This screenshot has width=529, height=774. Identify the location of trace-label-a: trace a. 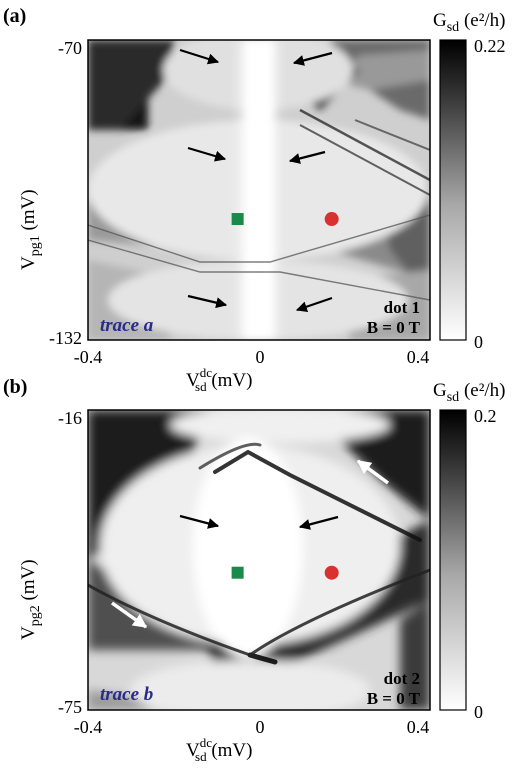
(127, 325).